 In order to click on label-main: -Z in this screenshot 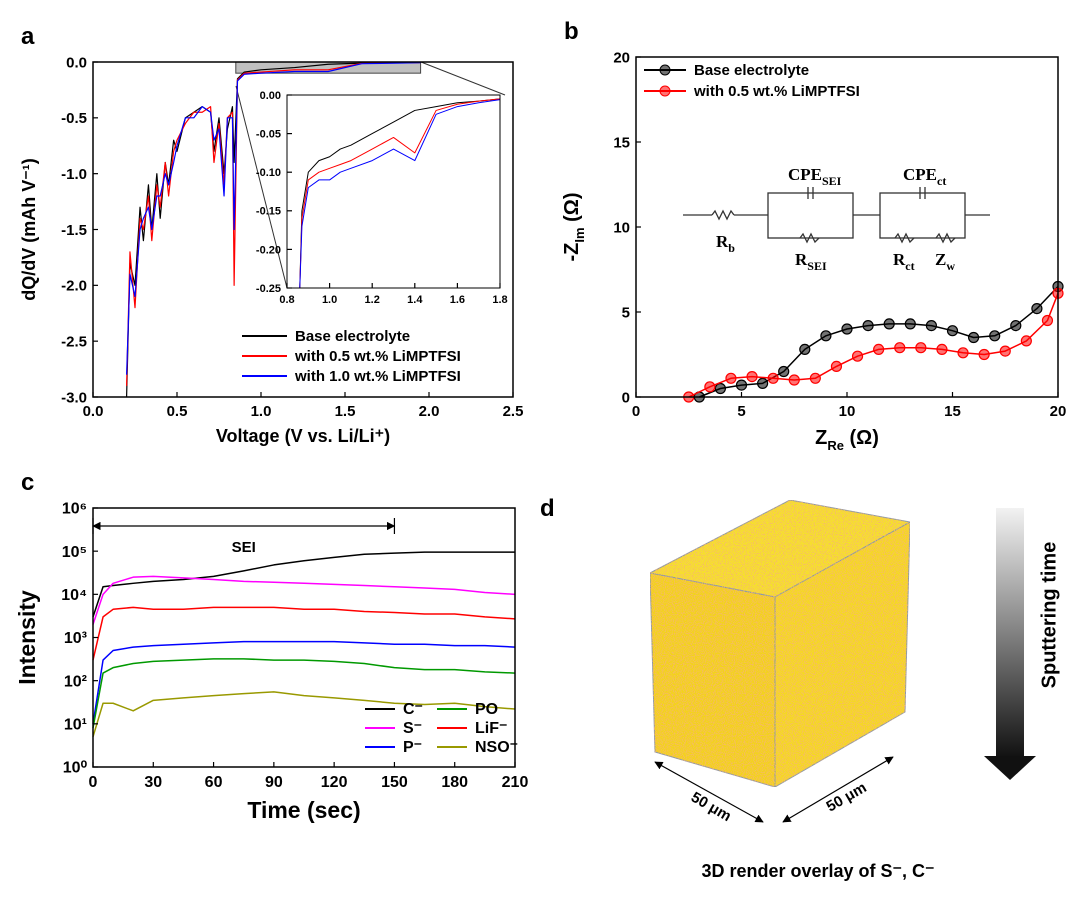, I will do `click(572, 252)`.